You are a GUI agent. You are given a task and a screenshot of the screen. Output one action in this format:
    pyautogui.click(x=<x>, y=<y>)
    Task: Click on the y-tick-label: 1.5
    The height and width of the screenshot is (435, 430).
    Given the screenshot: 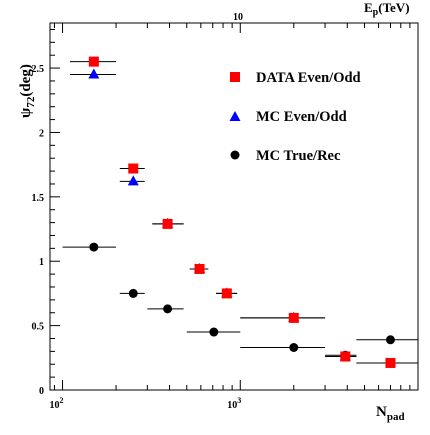 What is the action you would take?
    pyautogui.click(x=38, y=198)
    